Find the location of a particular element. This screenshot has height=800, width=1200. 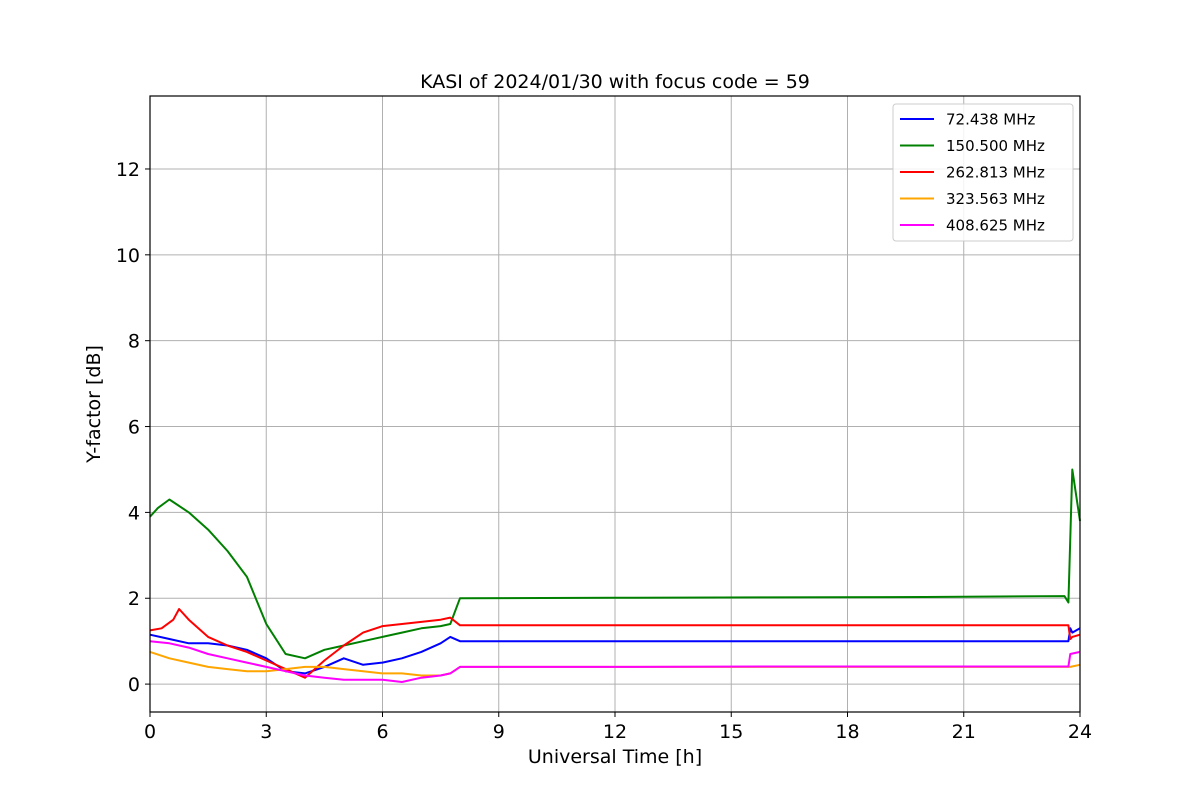

x-axis-ticks: 0 3 6 9 12 15 18 21 24 is located at coordinates (618, 727).